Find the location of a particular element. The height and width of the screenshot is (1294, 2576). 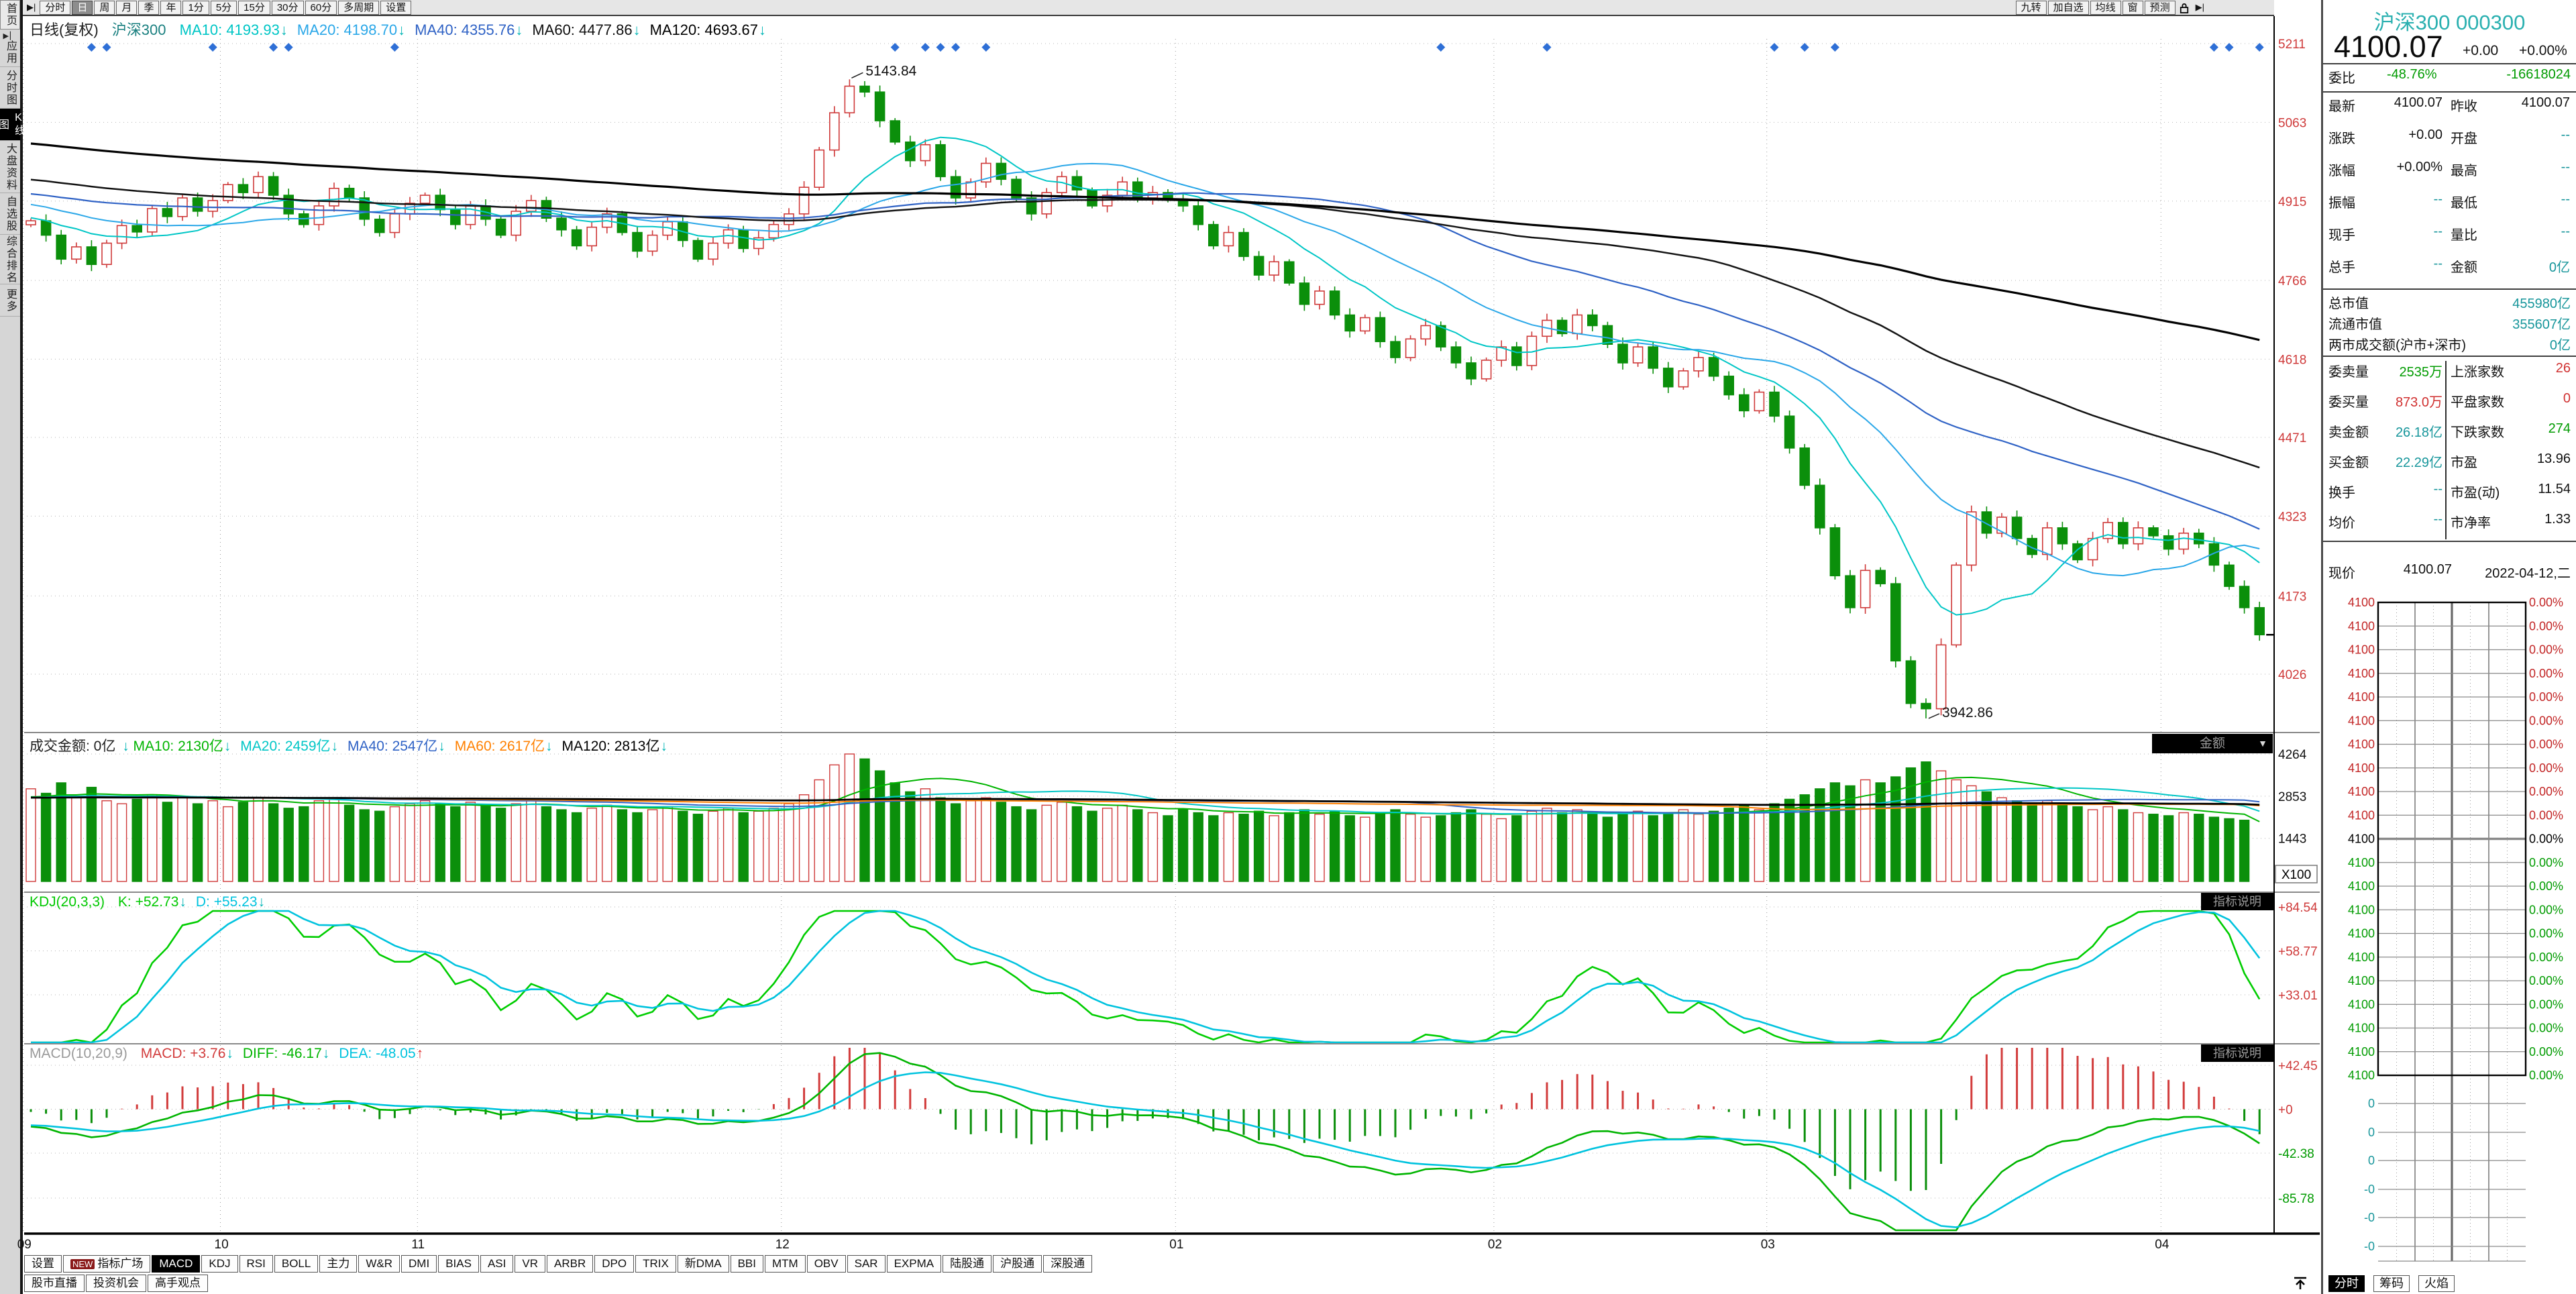

svg-text: 4323 is located at coordinates (2292, 517).